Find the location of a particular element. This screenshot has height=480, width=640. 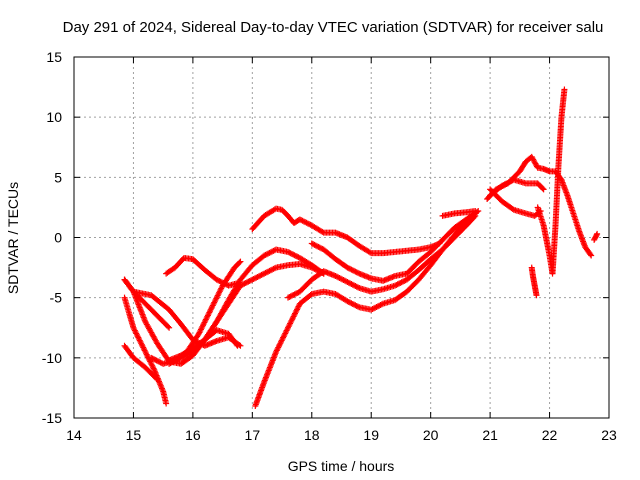

x-tick-label: 18 is located at coordinates (312, 435).